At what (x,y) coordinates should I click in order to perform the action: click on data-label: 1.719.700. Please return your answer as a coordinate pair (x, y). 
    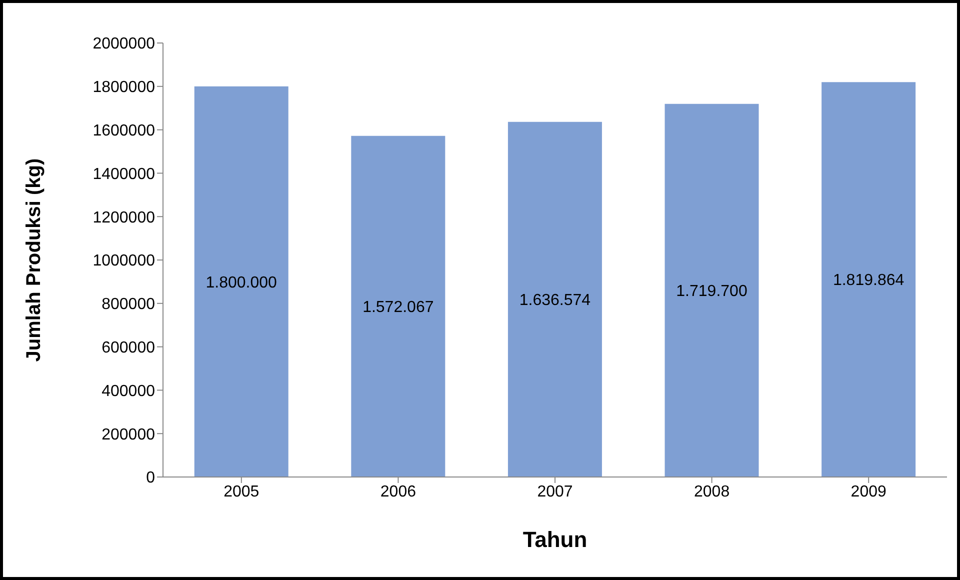
    Looking at the image, I should click on (712, 291).